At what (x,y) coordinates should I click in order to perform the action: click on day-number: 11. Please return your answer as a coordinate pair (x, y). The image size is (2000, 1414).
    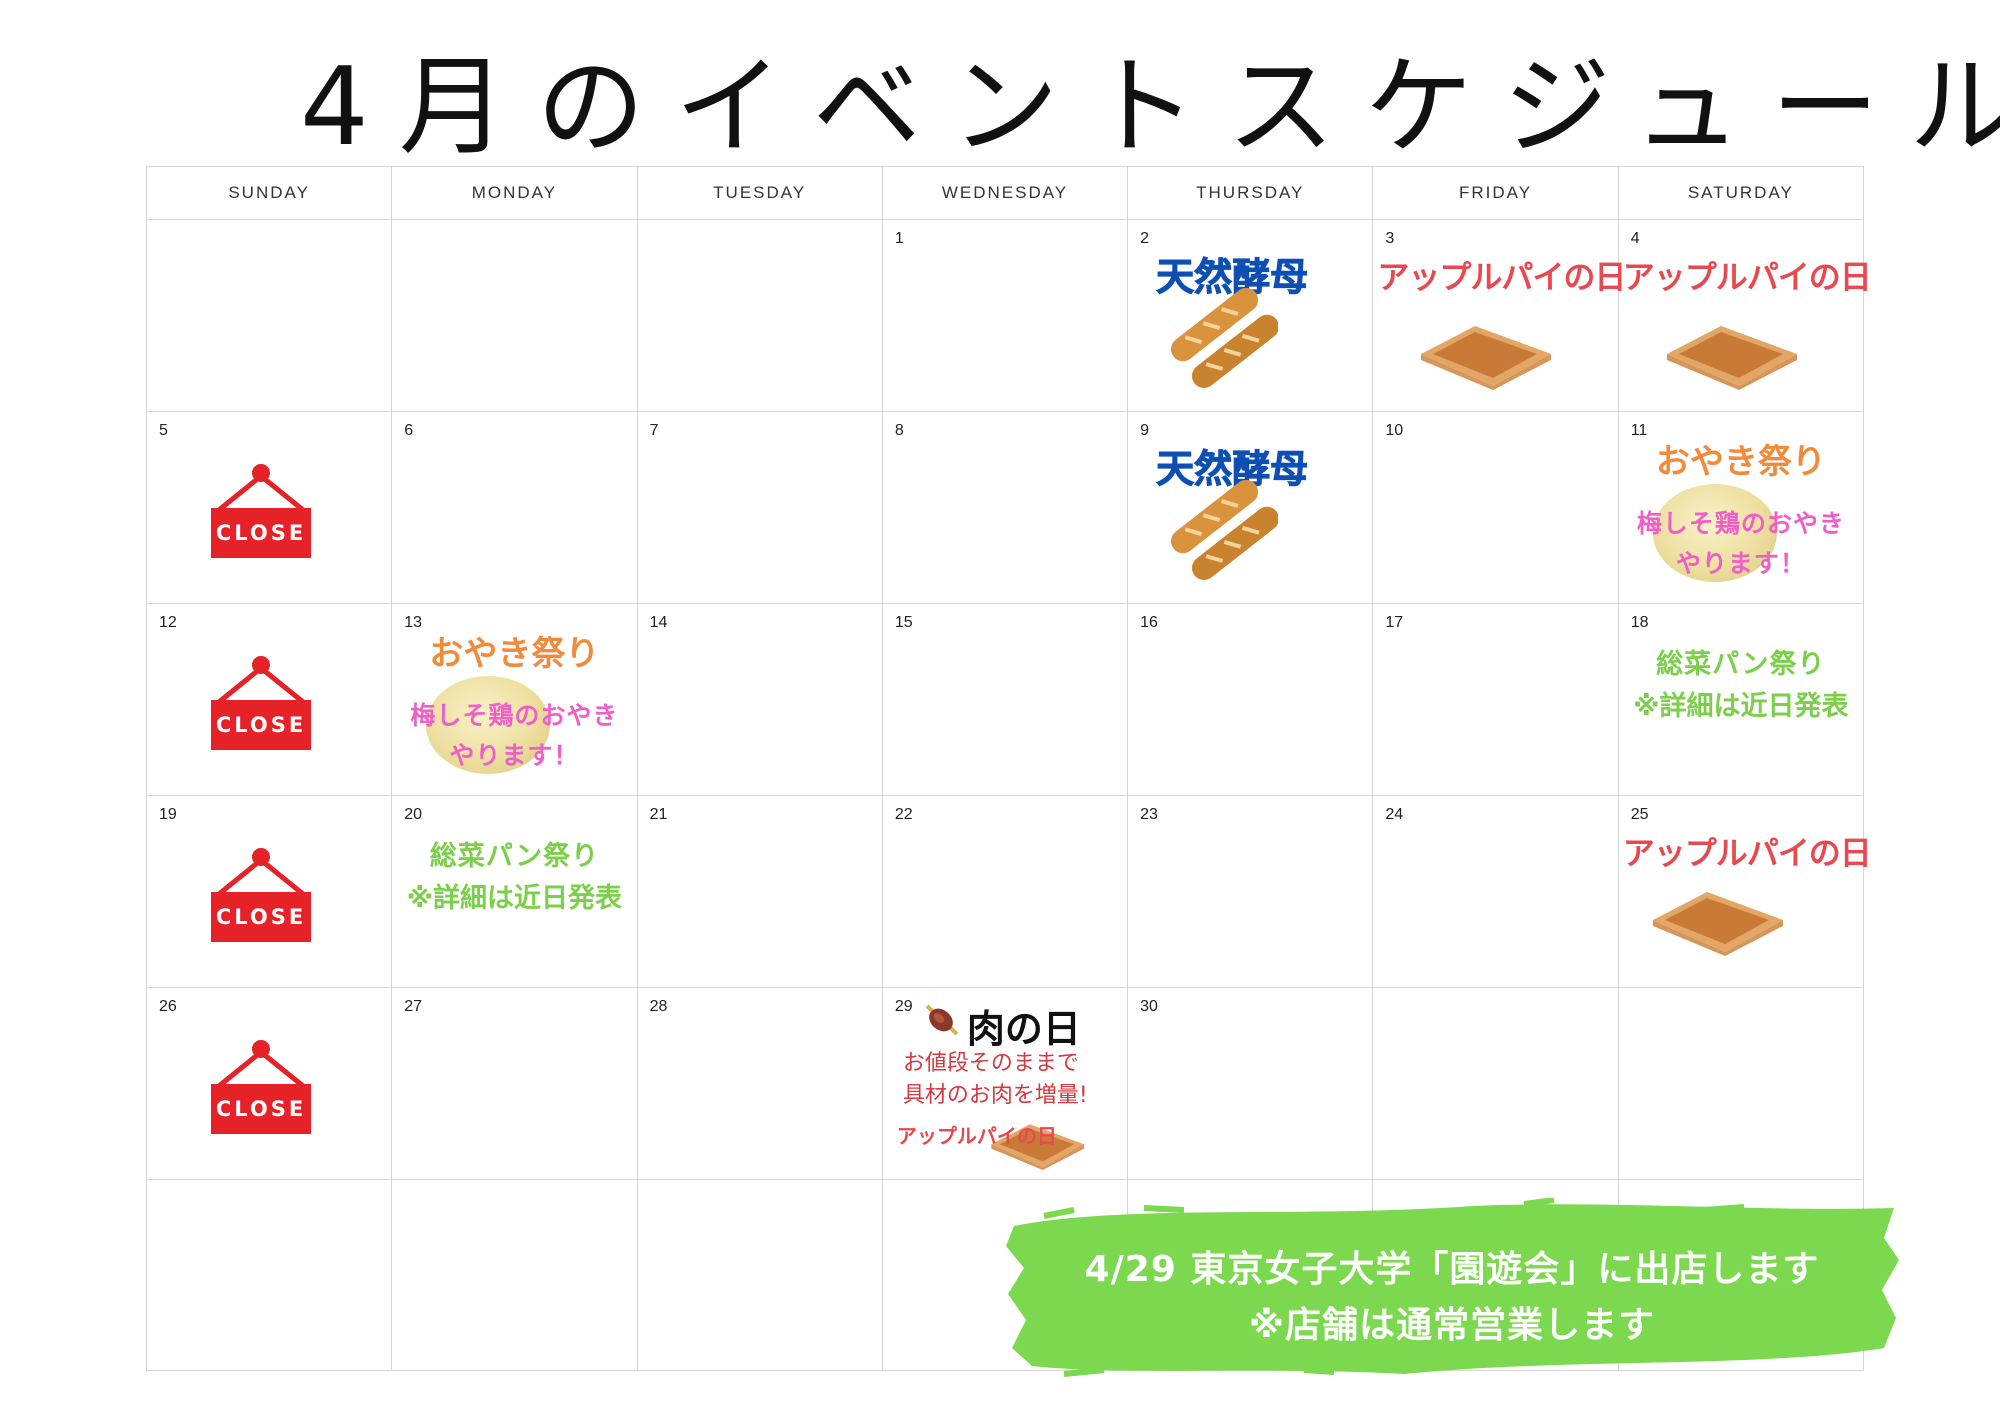
    Looking at the image, I should click on (1639, 430).